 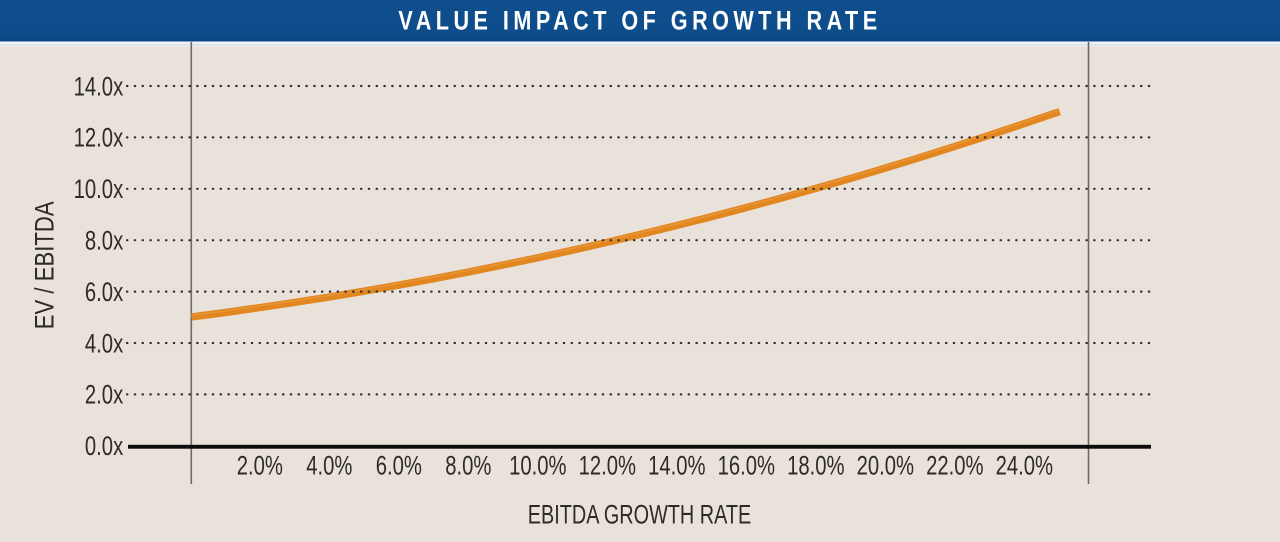 I want to click on svg-text: 6.0%, so click(x=399, y=466).